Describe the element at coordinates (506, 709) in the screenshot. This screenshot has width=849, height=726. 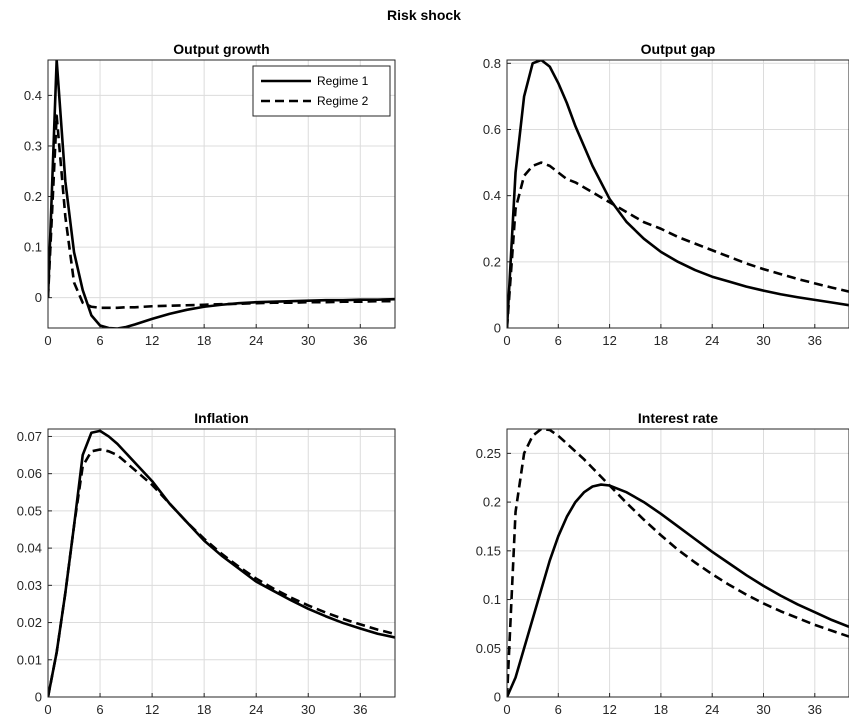
I see `interest-rate-xtick-label: 0` at that location.